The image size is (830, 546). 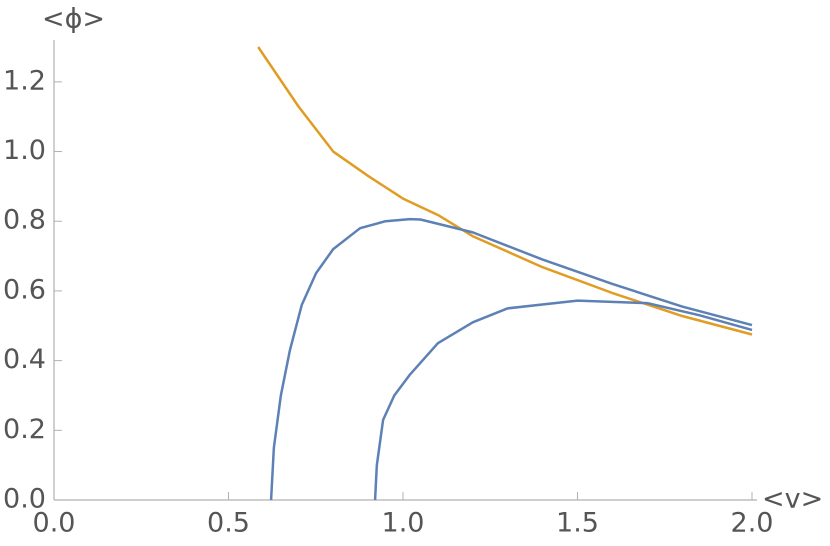 What do you see at coordinates (24, 80) in the screenshot?
I see `y-tick-label: 1.2` at bounding box center [24, 80].